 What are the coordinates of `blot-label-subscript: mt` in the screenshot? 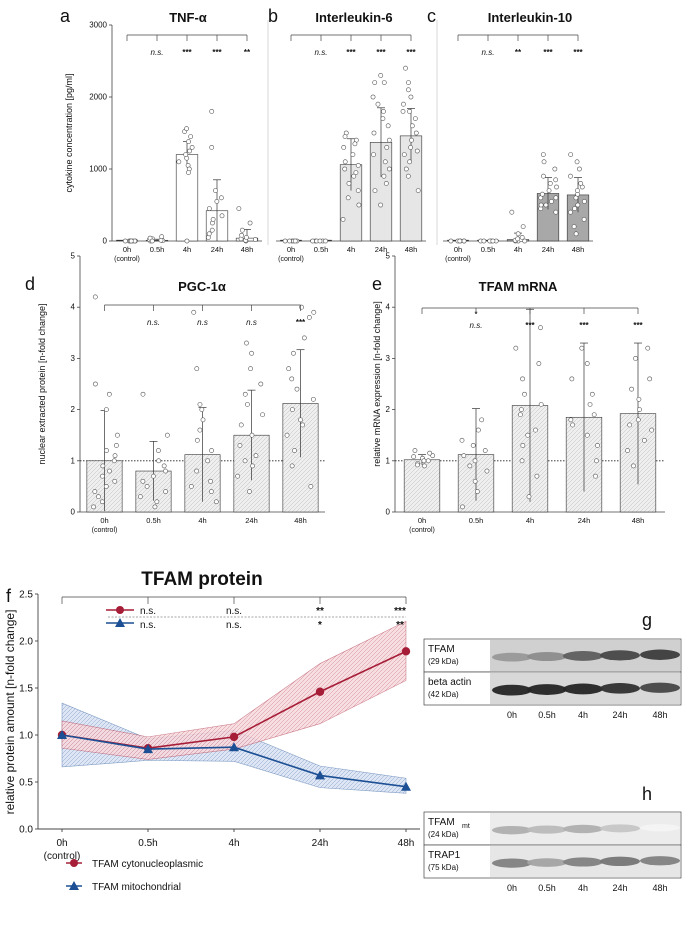 It's located at (466, 826).